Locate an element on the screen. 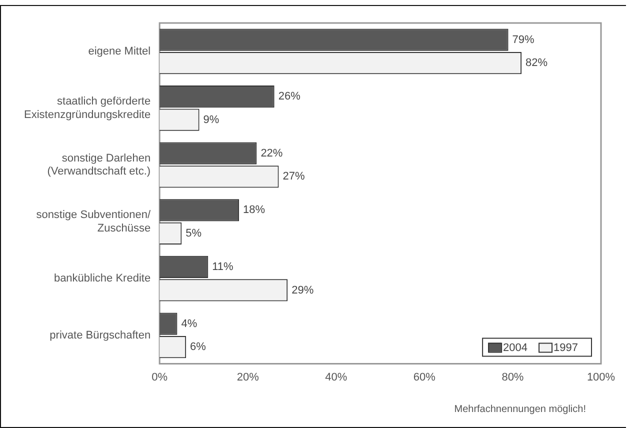 Image resolution: width=627 pixels, height=428 pixels. data-label: 6% is located at coordinates (198, 347).